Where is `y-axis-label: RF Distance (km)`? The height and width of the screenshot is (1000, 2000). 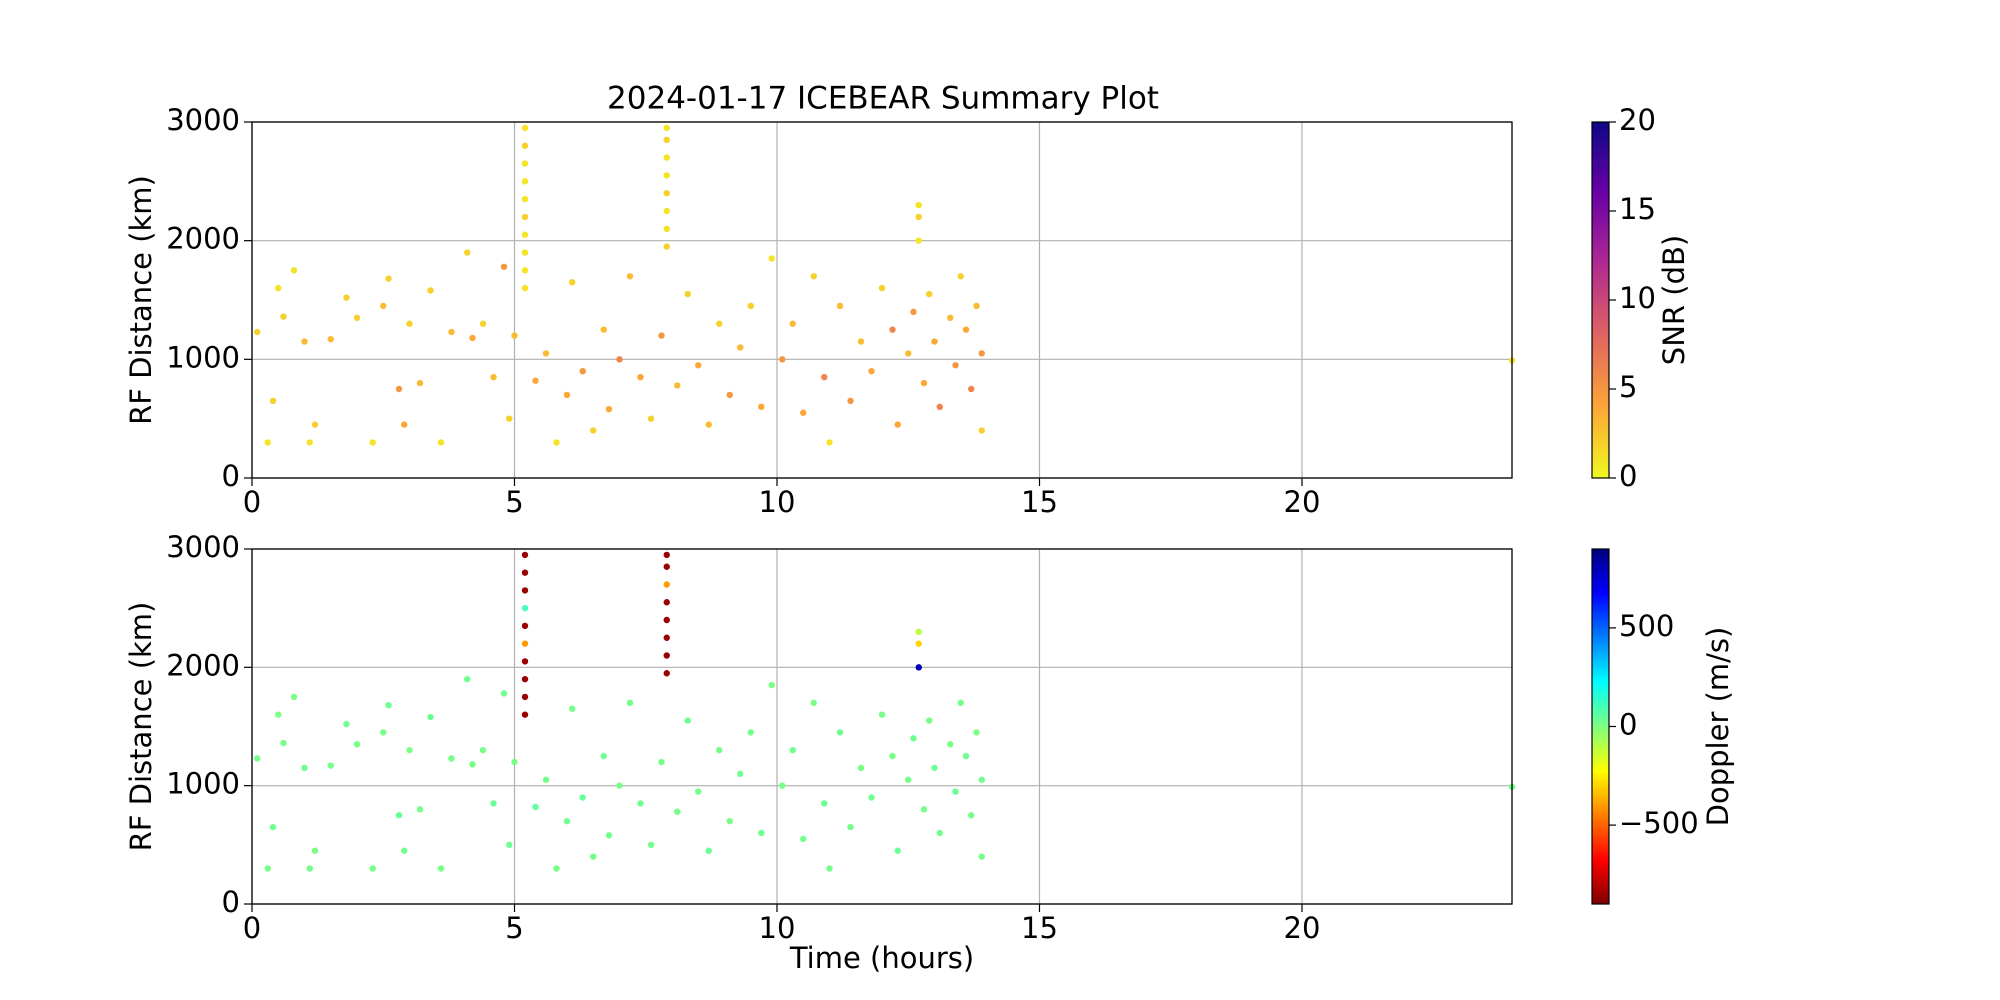 y-axis-label: RF Distance (km) is located at coordinates (141, 300).